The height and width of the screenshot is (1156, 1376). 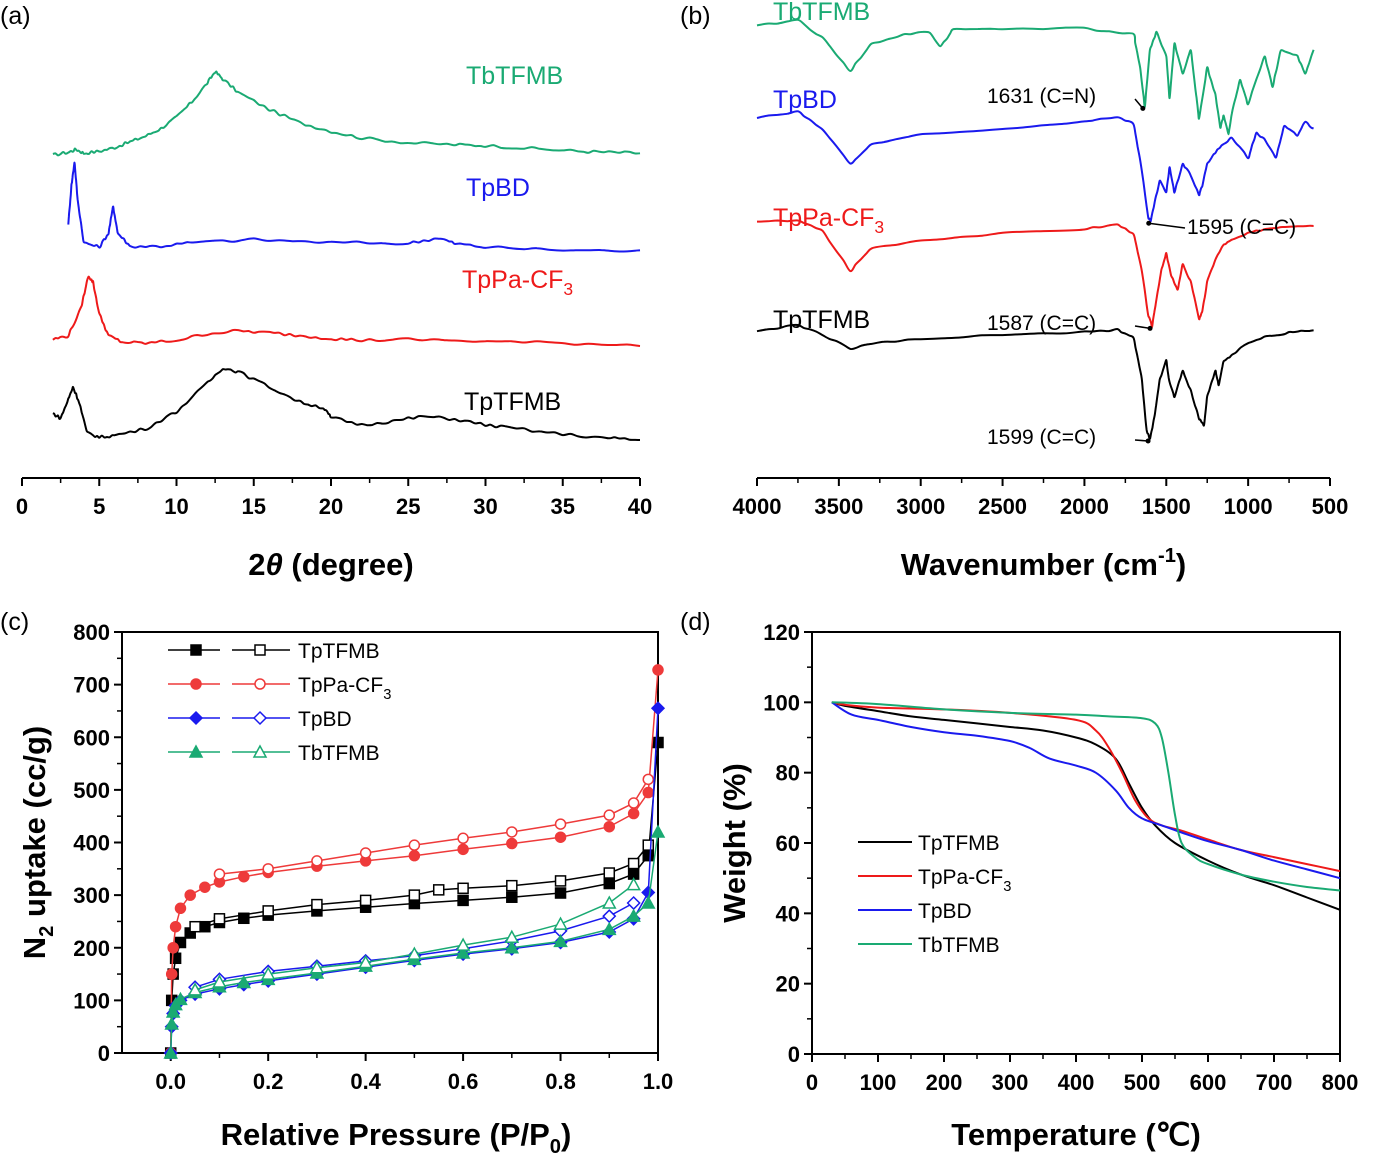 What do you see at coordinates (1076, 1134) in the screenshot?
I see `x-axis-label: Temperature (℃)` at bounding box center [1076, 1134].